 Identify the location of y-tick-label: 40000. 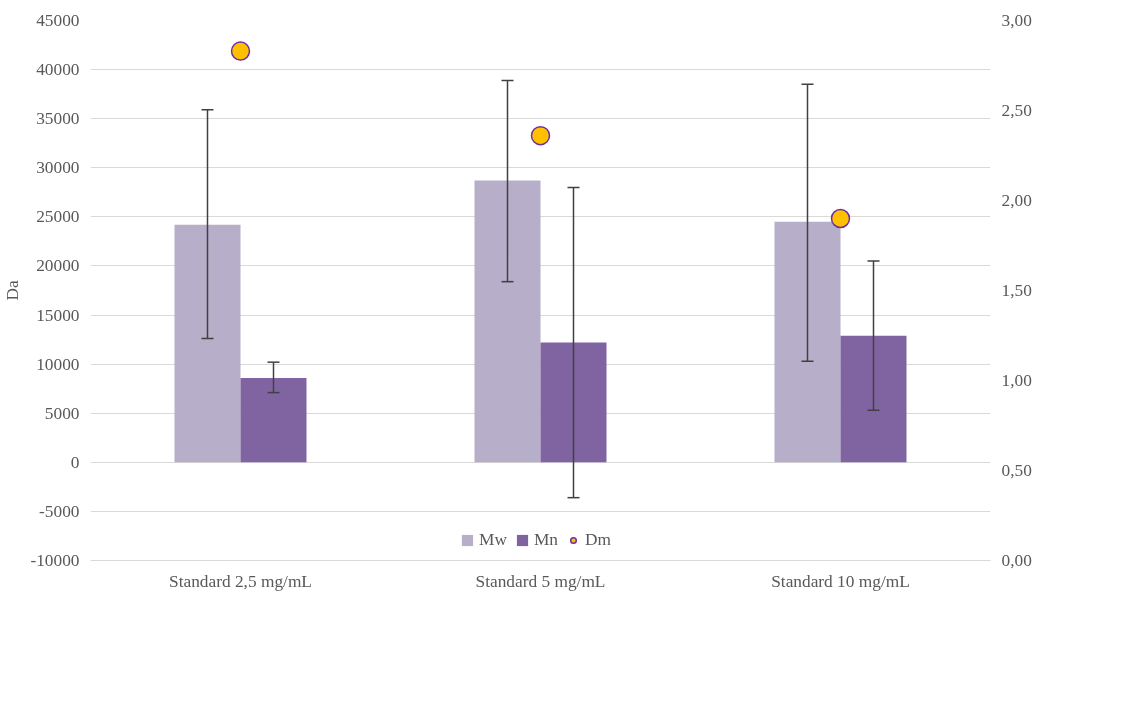
(58, 70).